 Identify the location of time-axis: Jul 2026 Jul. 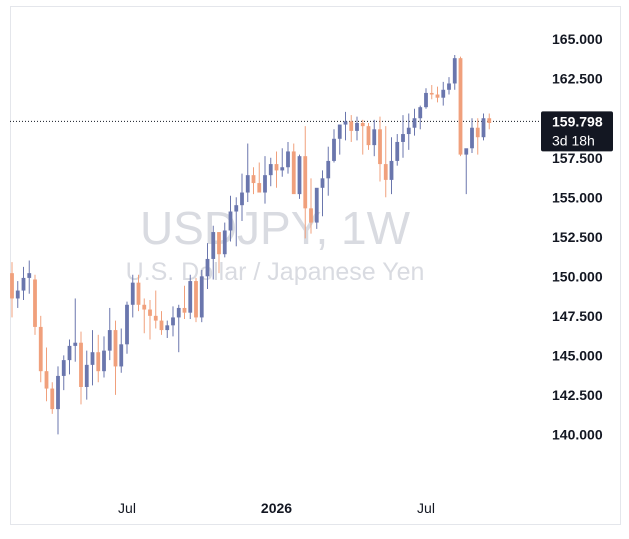
(276, 508).